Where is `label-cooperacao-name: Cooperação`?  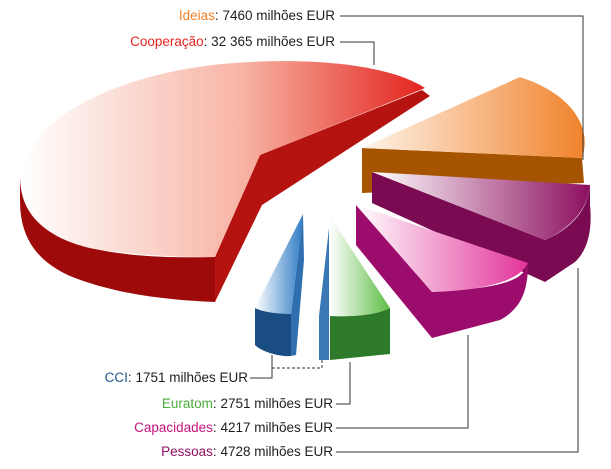 label-cooperacao-name: Cooperação is located at coordinates (167, 41).